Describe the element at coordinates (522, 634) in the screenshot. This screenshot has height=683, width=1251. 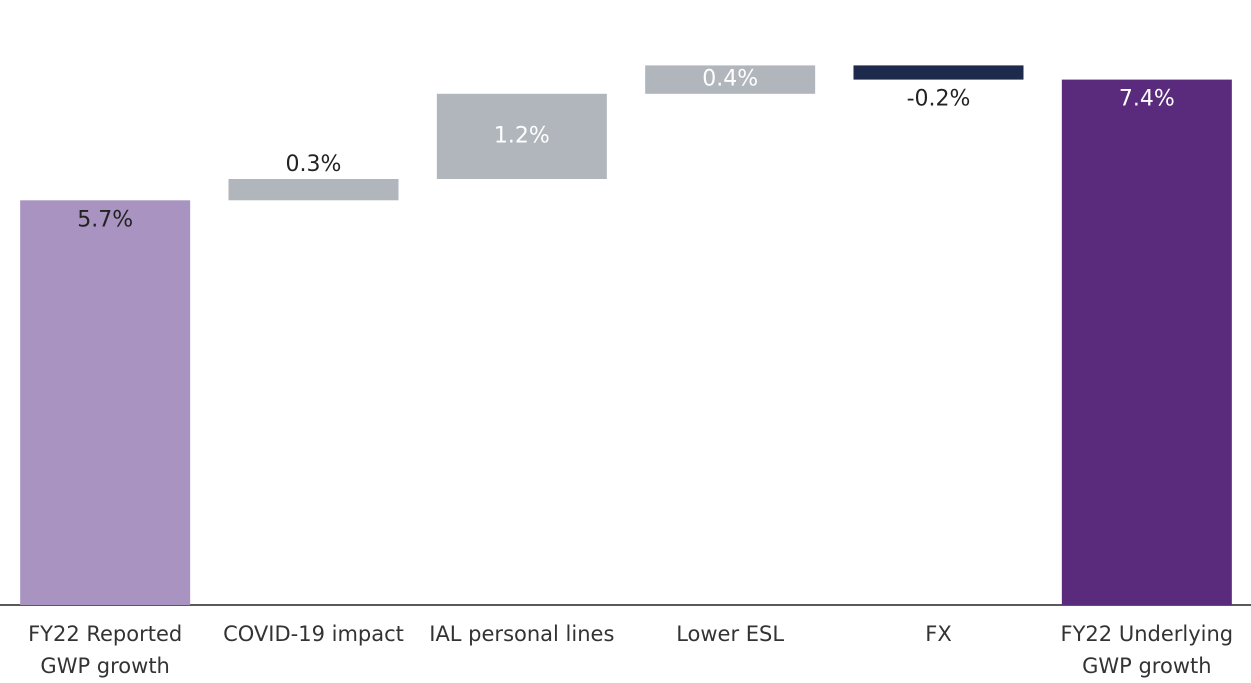
I see `x-tick-label: IAL personal lines` at that location.